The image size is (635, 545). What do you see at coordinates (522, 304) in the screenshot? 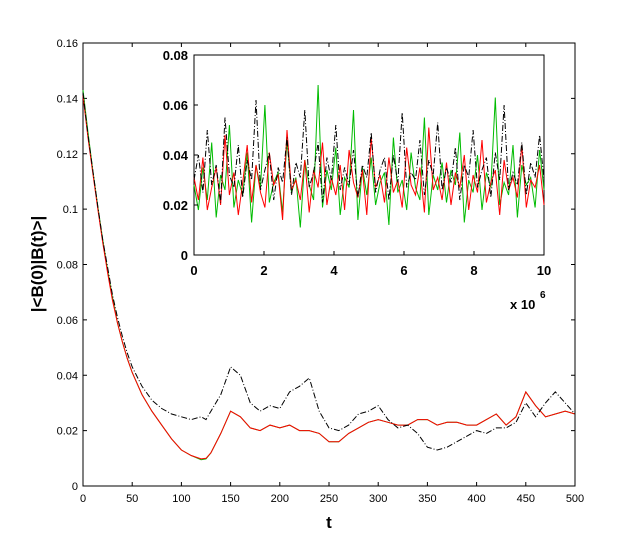
I see `inset-x-multiplier: x 10` at bounding box center [522, 304].